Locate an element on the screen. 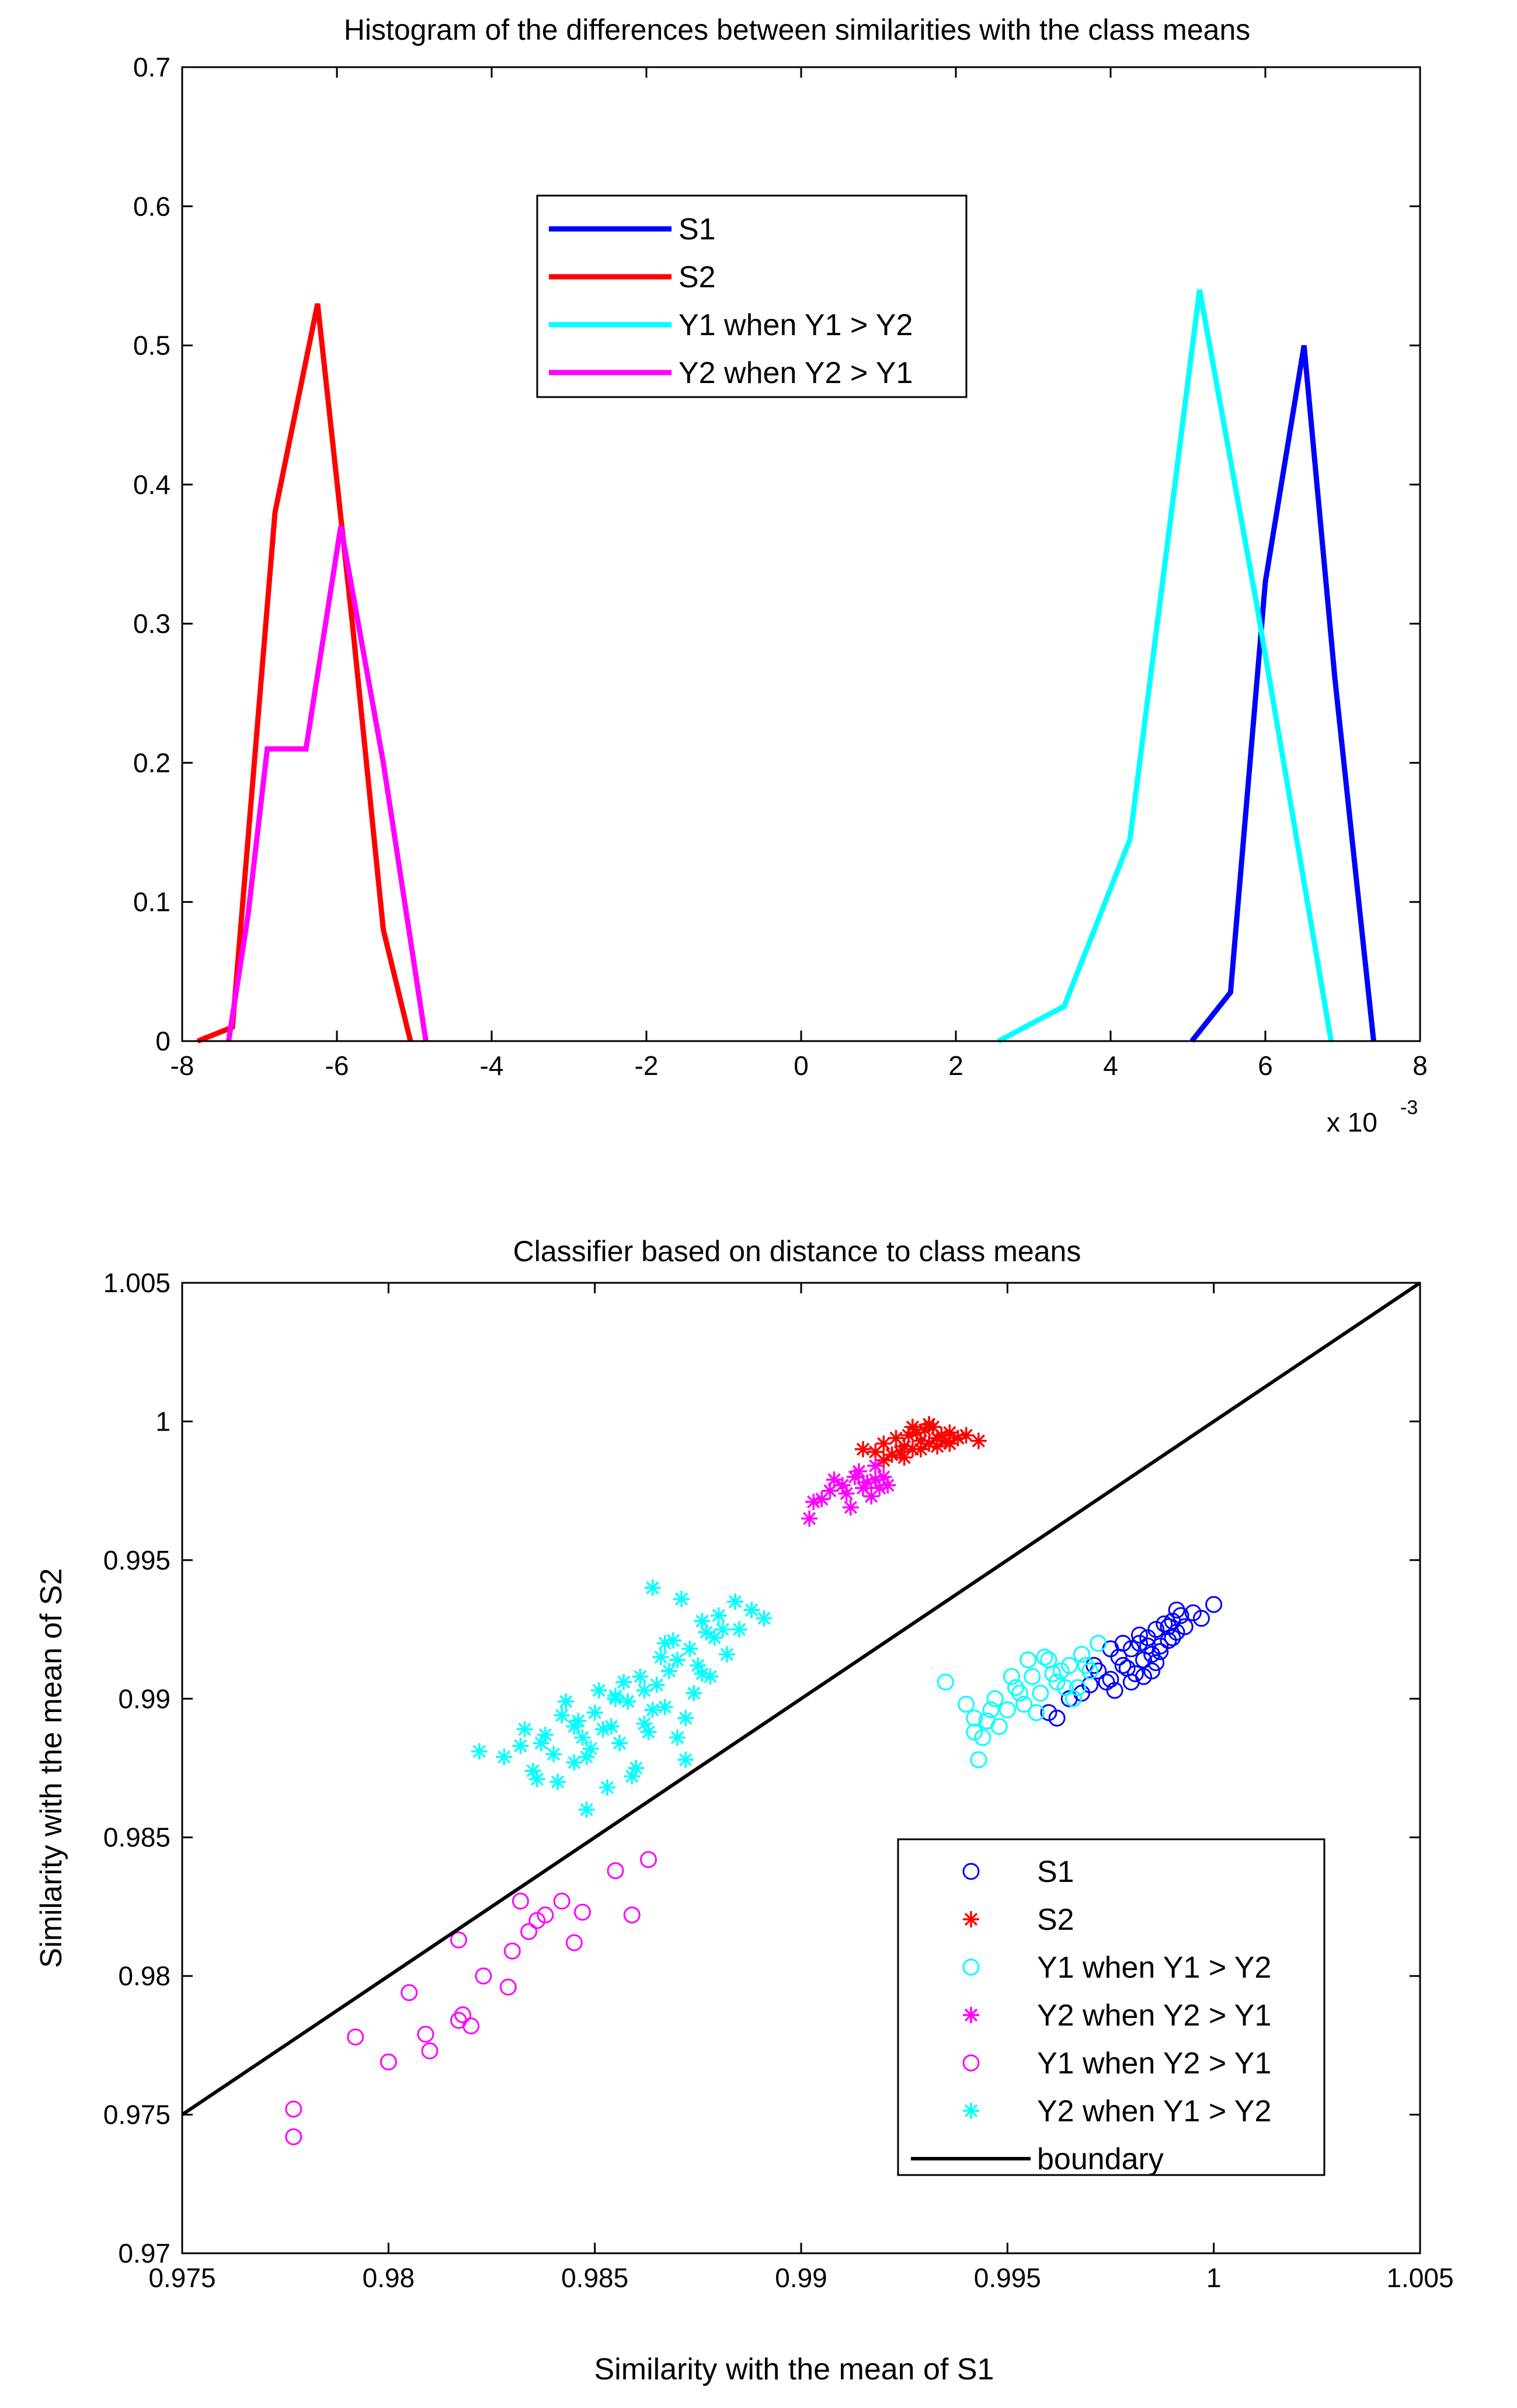 The image size is (1517, 2408). scatter-legend-swatch-s1 is located at coordinates (971, 1871).